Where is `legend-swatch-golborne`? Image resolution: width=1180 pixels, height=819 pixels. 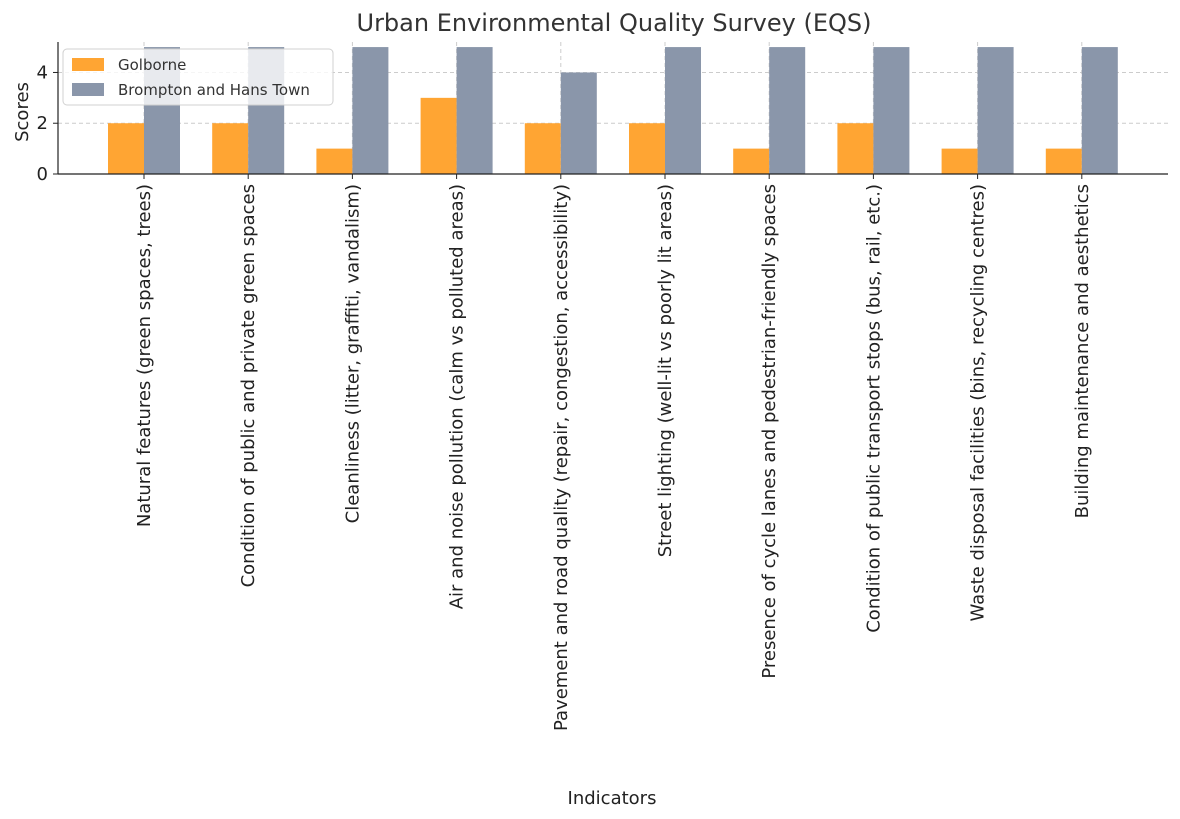
legend-swatch-golborne is located at coordinates (88, 64).